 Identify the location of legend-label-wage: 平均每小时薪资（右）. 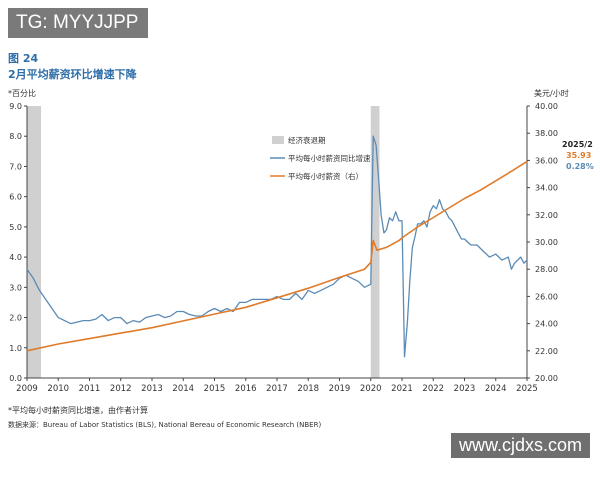
(325, 176).